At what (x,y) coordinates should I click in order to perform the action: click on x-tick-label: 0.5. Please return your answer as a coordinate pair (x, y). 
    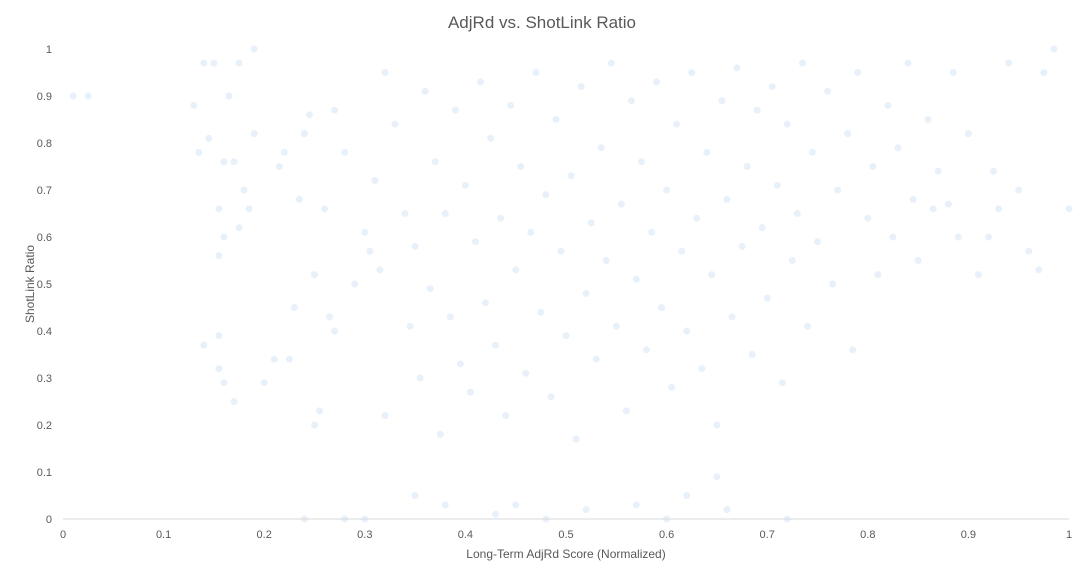
    Looking at the image, I should click on (565, 535).